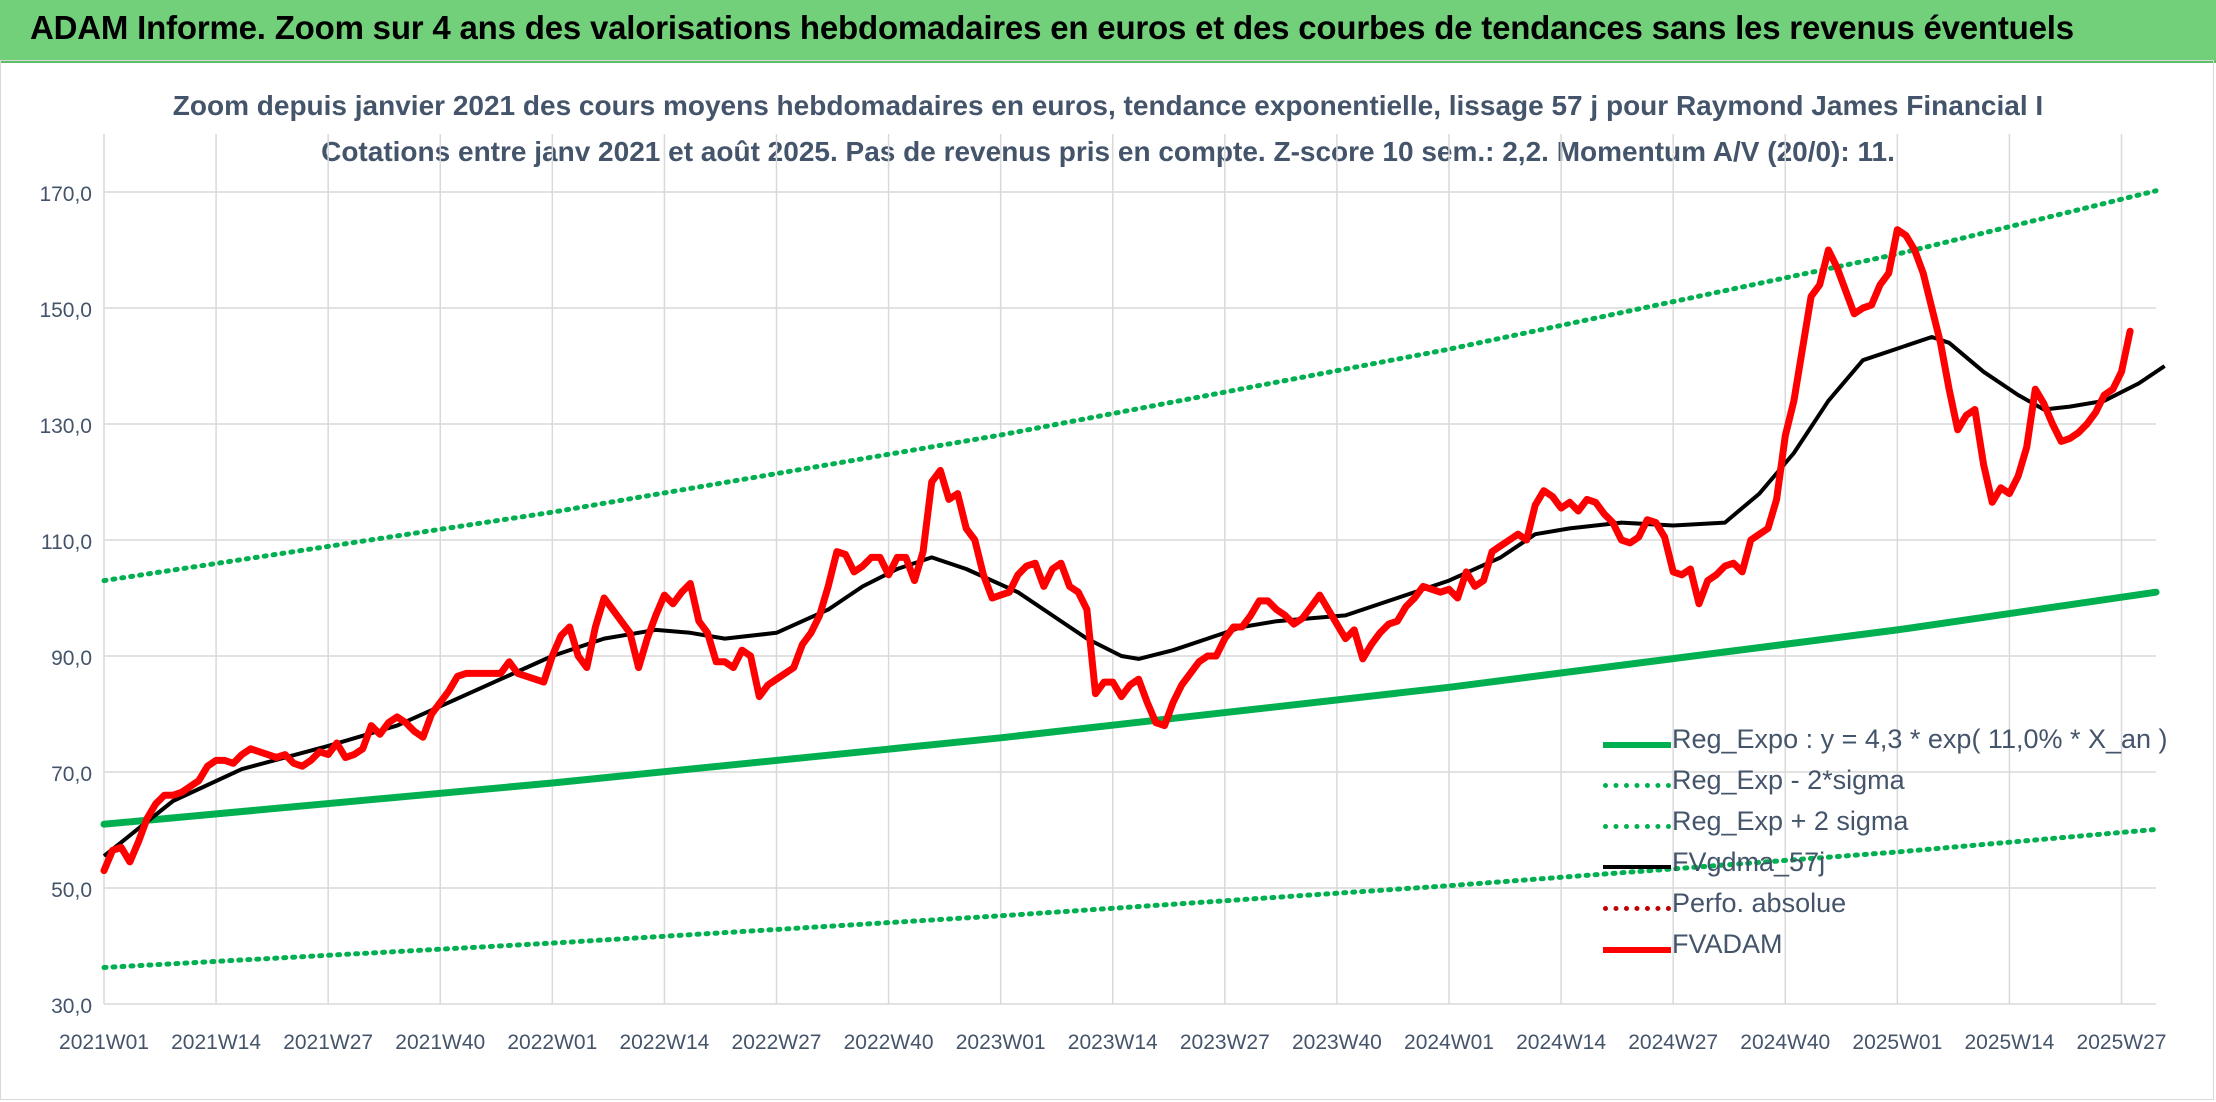 This screenshot has height=1102, width=2216. Describe the element at coordinates (1449, 1042) in the screenshot. I see `x-tick-label: 2024W01` at that location.